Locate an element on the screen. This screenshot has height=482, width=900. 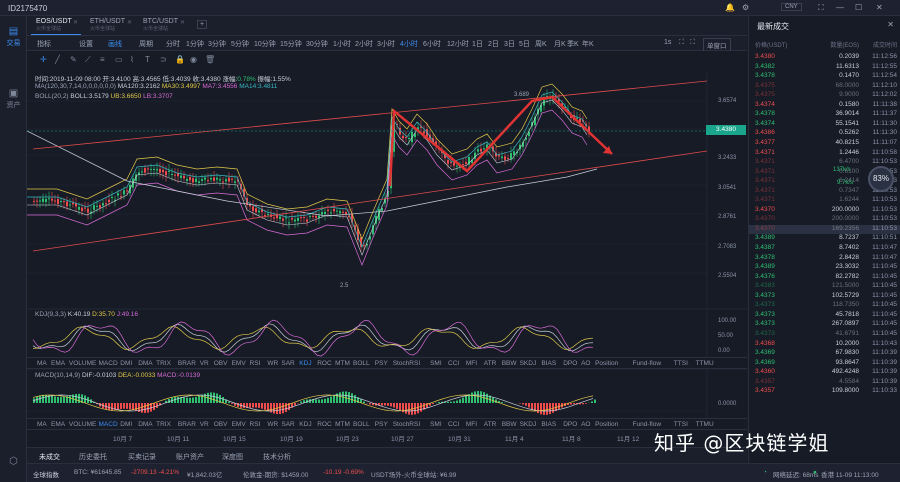
measure-icon: ⌇ is located at coordinates (132, 59).